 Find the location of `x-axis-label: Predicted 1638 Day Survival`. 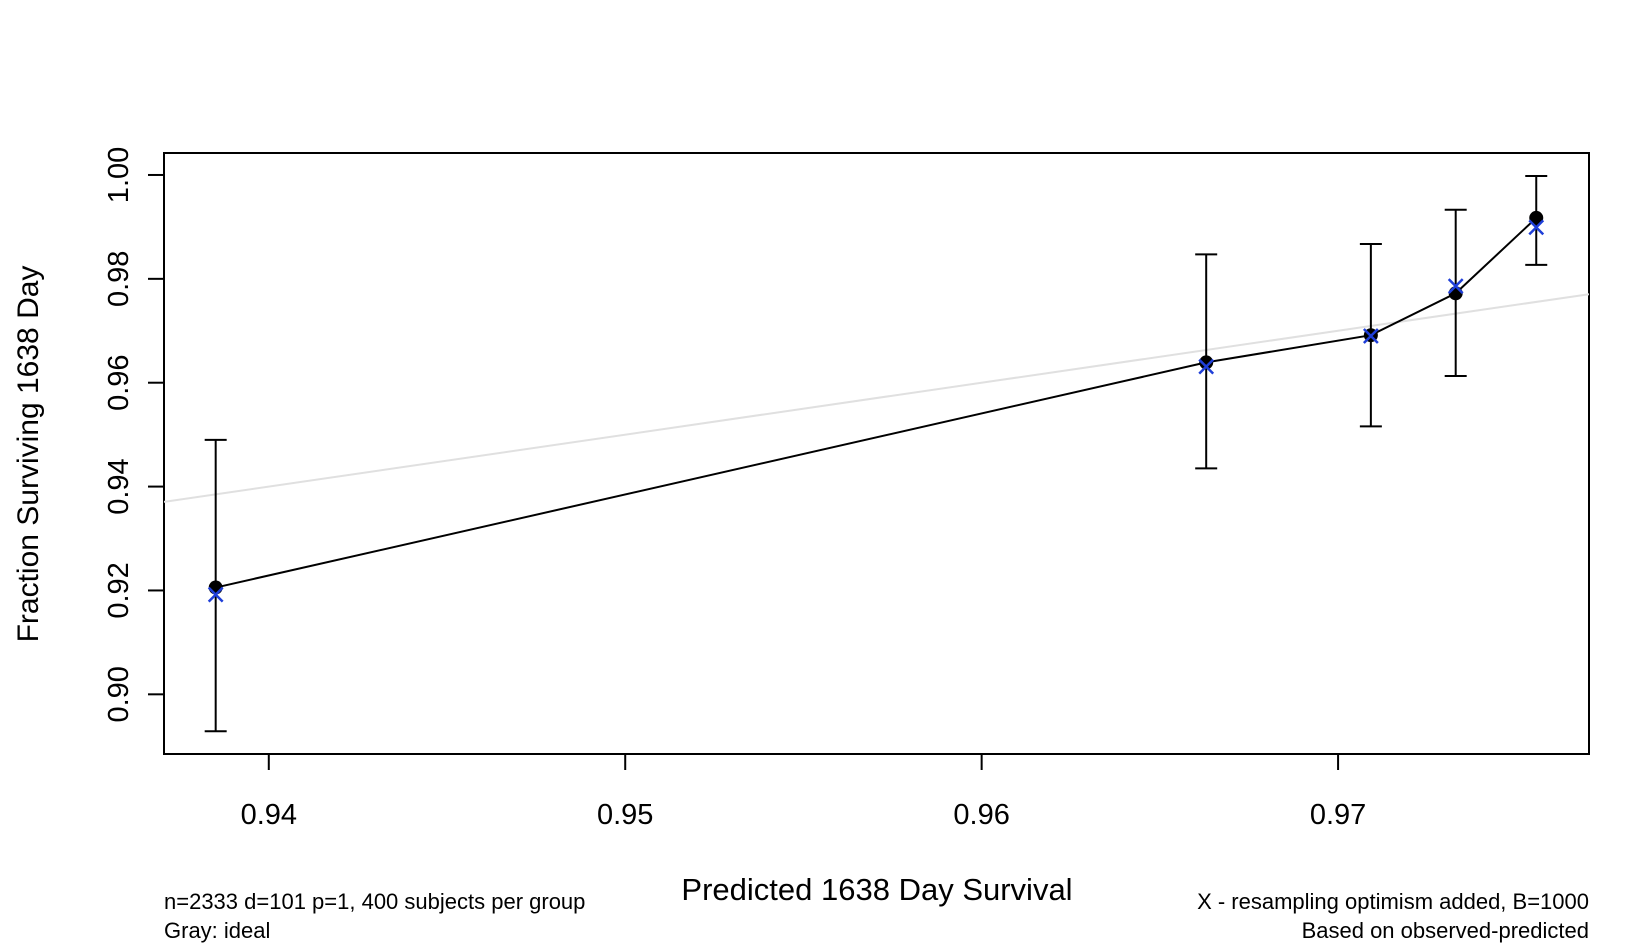

x-axis-label: Predicted 1638 Day Survival is located at coordinates (876, 889).